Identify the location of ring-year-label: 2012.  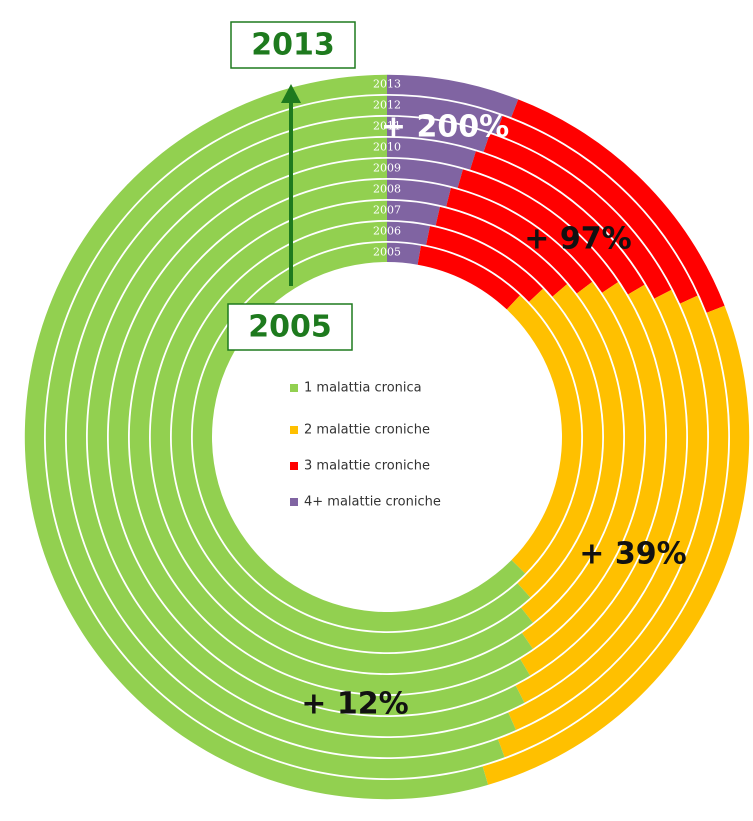
(387, 104).